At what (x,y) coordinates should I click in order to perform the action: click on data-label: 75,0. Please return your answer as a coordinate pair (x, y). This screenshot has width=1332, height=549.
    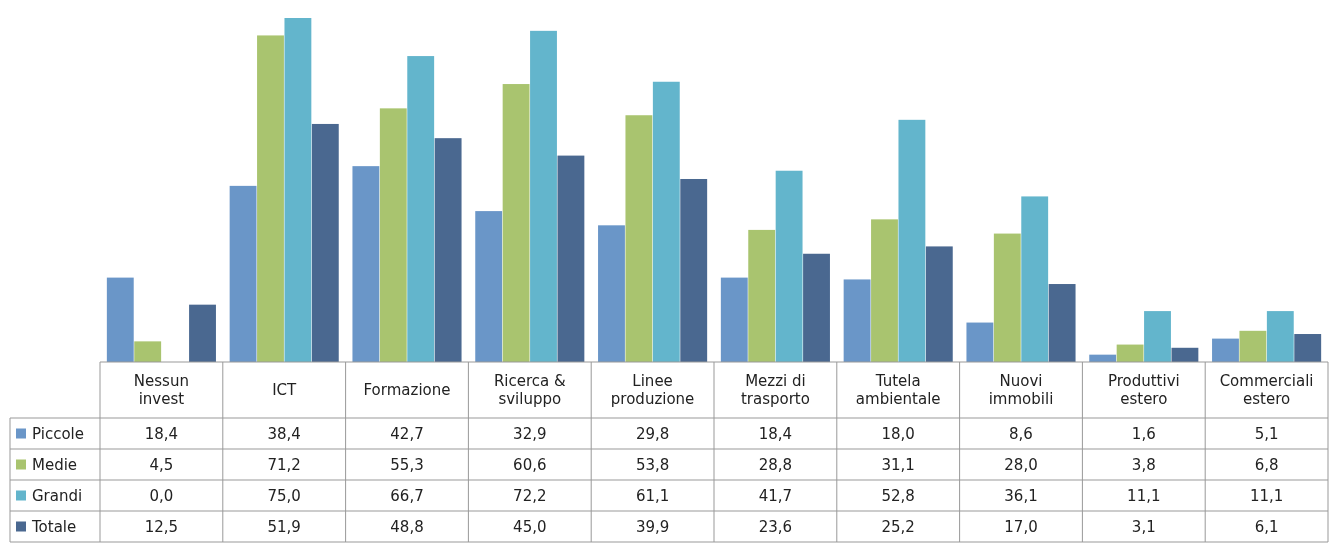
    Looking at the image, I should click on (284, 495).